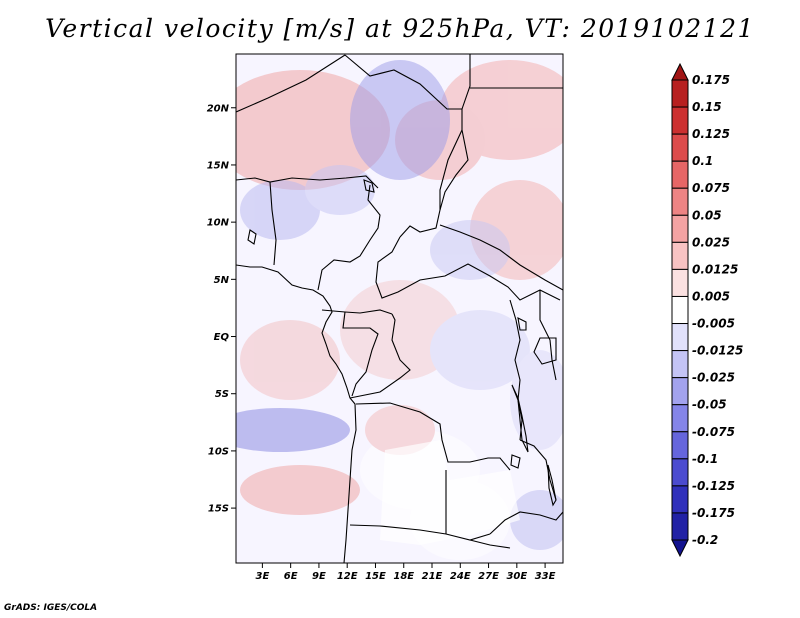 The width and height of the screenshot is (800, 618). What do you see at coordinates (545, 576) in the screenshot?
I see `lon-tick-label: 33E` at bounding box center [545, 576].